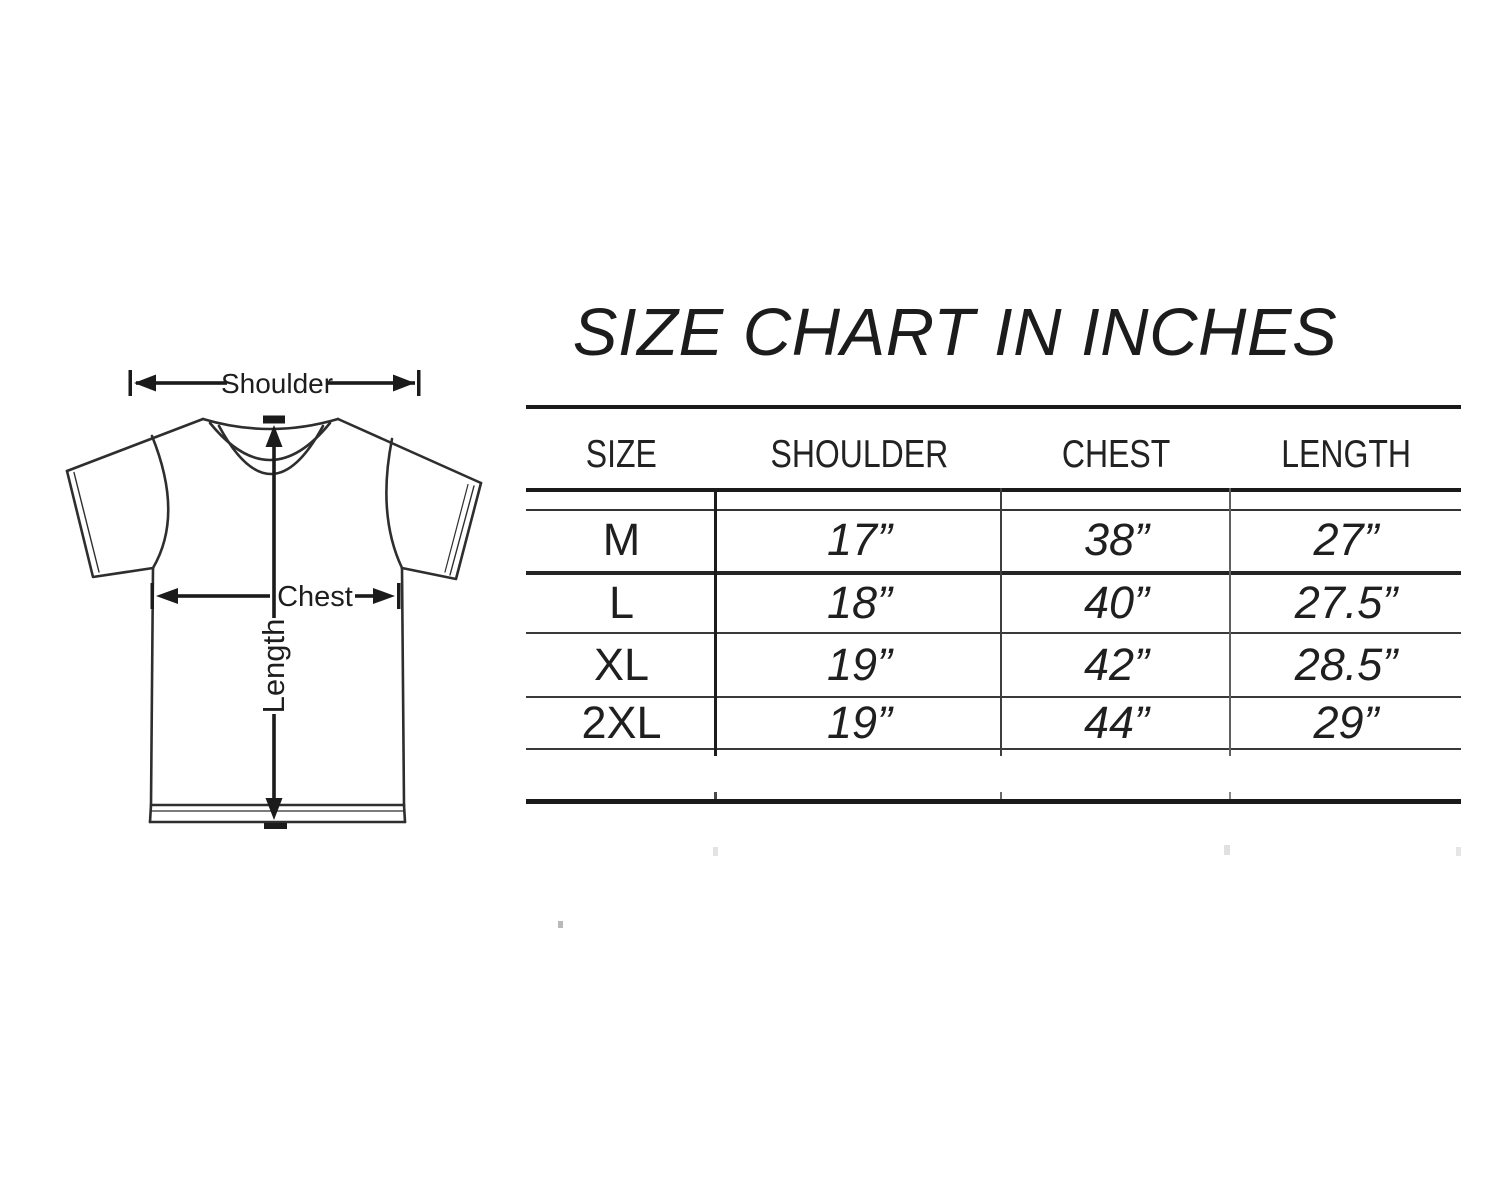 This screenshot has width=1500, height=1199. I want to click on header-bottom-rule, so click(993, 490).